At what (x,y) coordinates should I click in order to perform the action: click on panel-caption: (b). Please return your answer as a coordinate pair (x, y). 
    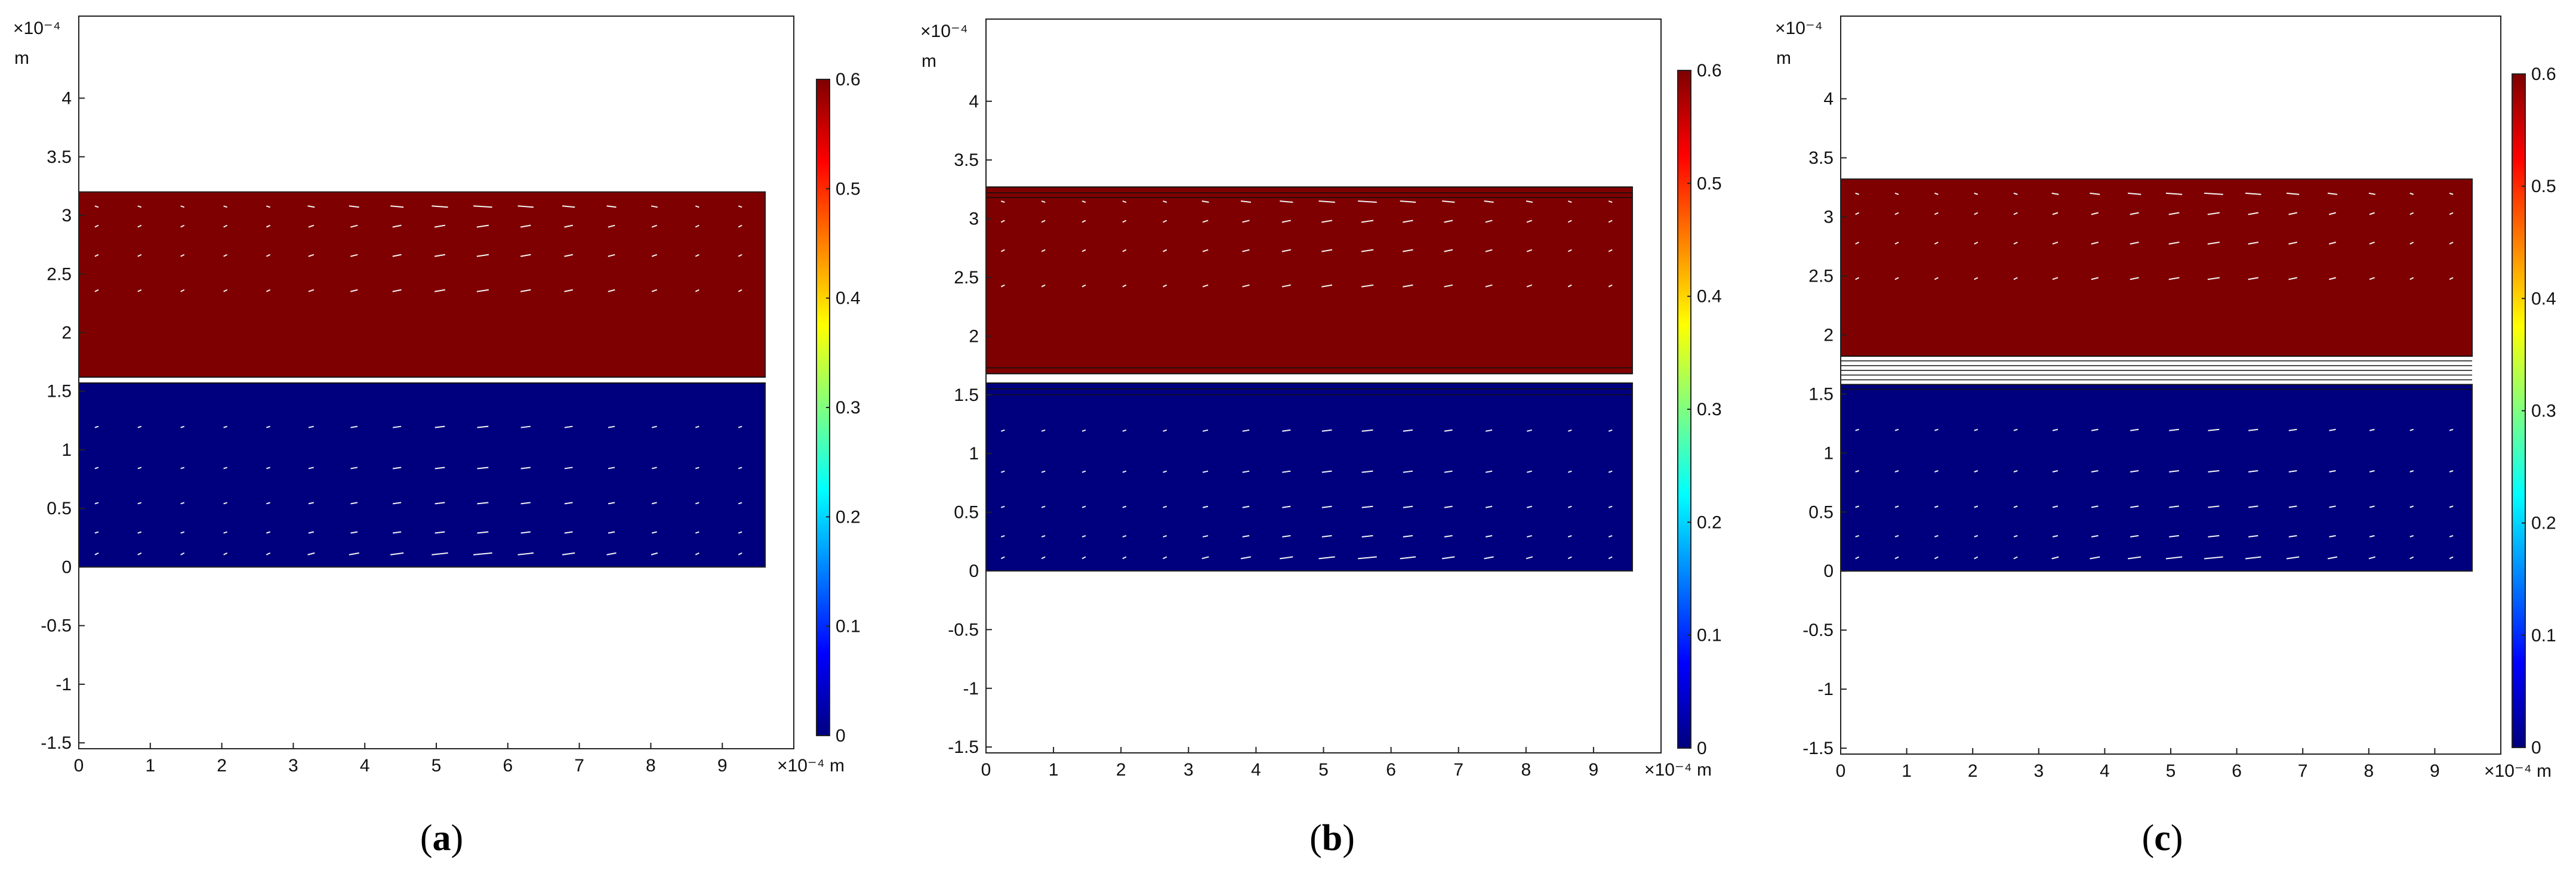
    Looking at the image, I should click on (1332, 838).